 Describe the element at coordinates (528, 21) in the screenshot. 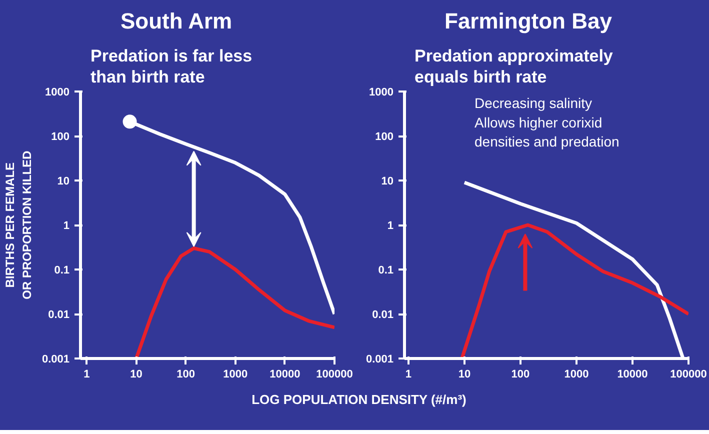

I see `chart-title: Farmington Bay` at that location.